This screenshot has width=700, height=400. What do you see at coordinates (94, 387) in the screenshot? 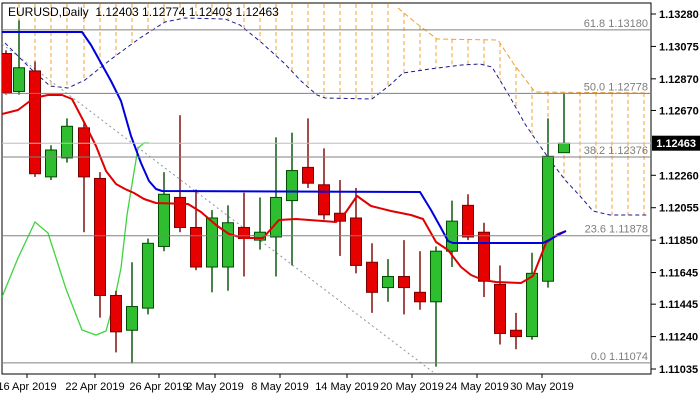
I see `time-axis-label: 22 Apr 2019` at bounding box center [94, 387].